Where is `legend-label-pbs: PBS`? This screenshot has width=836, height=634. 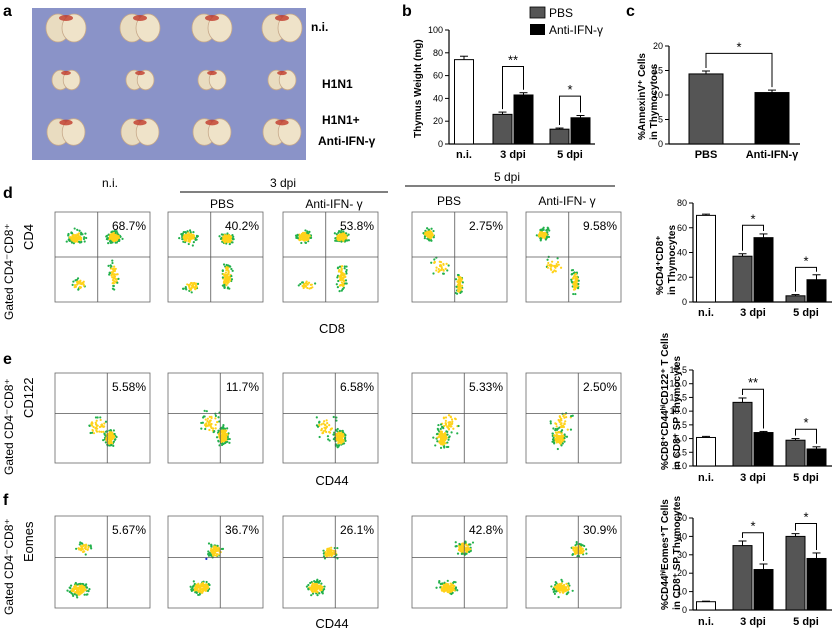 legend-label-pbs: PBS is located at coordinates (561, 13).